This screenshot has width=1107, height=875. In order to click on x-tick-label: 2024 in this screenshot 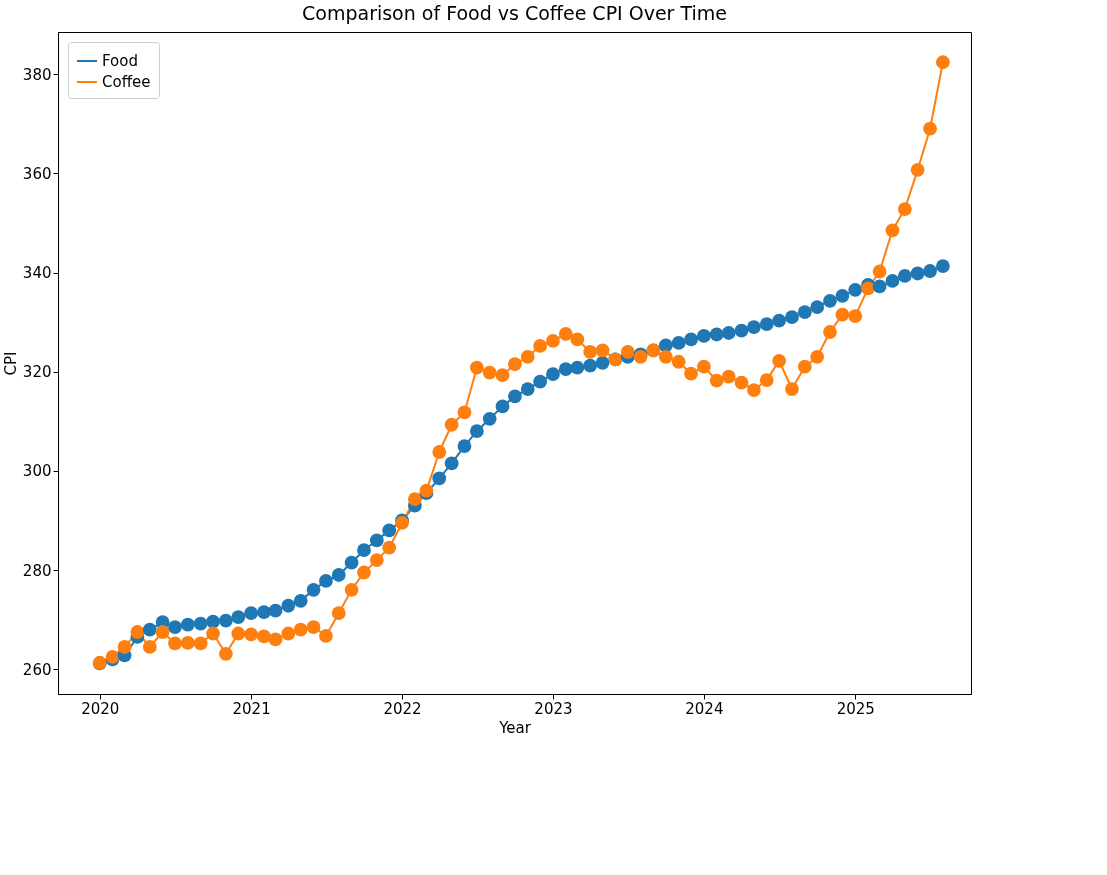, I will do `click(704, 708)`.